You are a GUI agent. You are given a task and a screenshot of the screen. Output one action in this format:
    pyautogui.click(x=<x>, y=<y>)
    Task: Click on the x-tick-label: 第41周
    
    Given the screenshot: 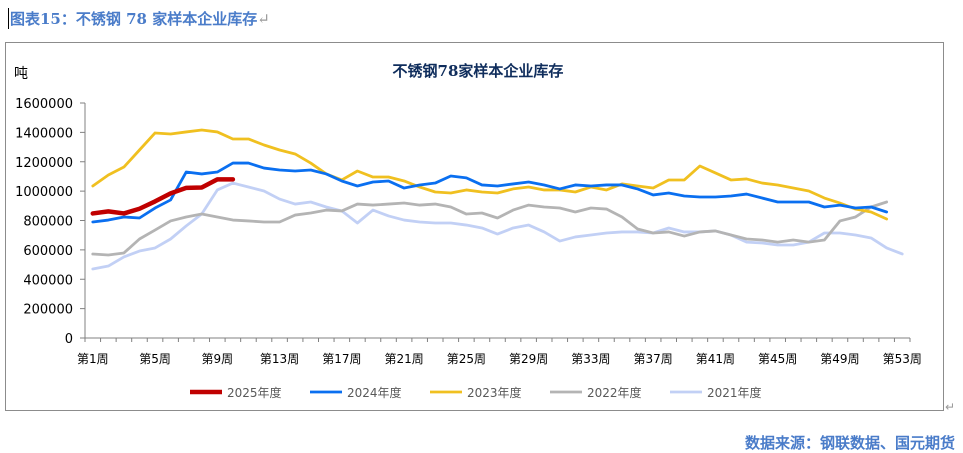 What is the action you would take?
    pyautogui.click(x=715, y=359)
    